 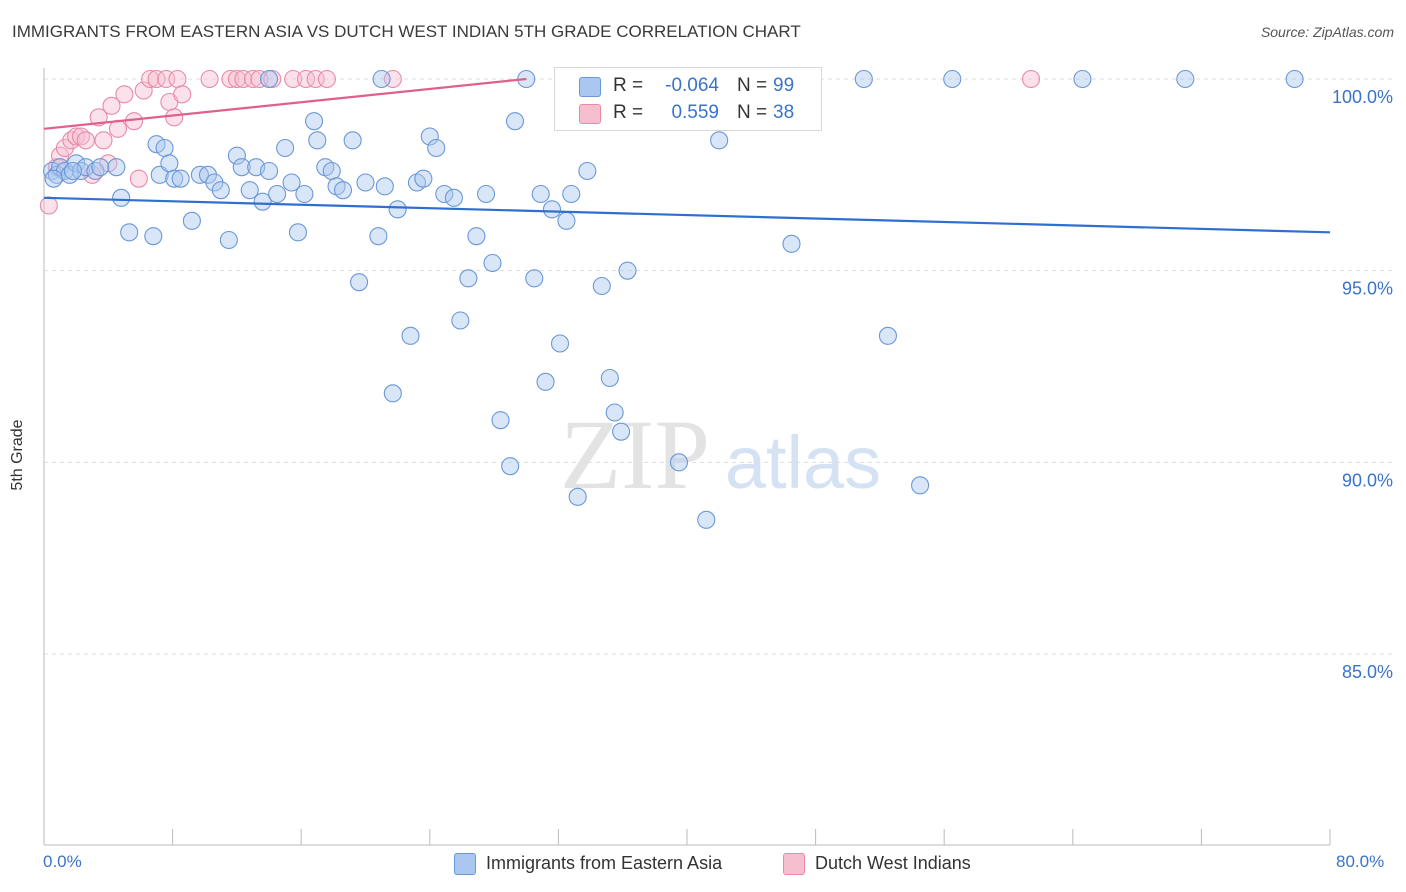 What do you see at coordinates (1362, 384) in the screenshot?
I see `y-tick-labels: 100.0% 95.0% 90.0% 85.0%` at bounding box center [1362, 384].